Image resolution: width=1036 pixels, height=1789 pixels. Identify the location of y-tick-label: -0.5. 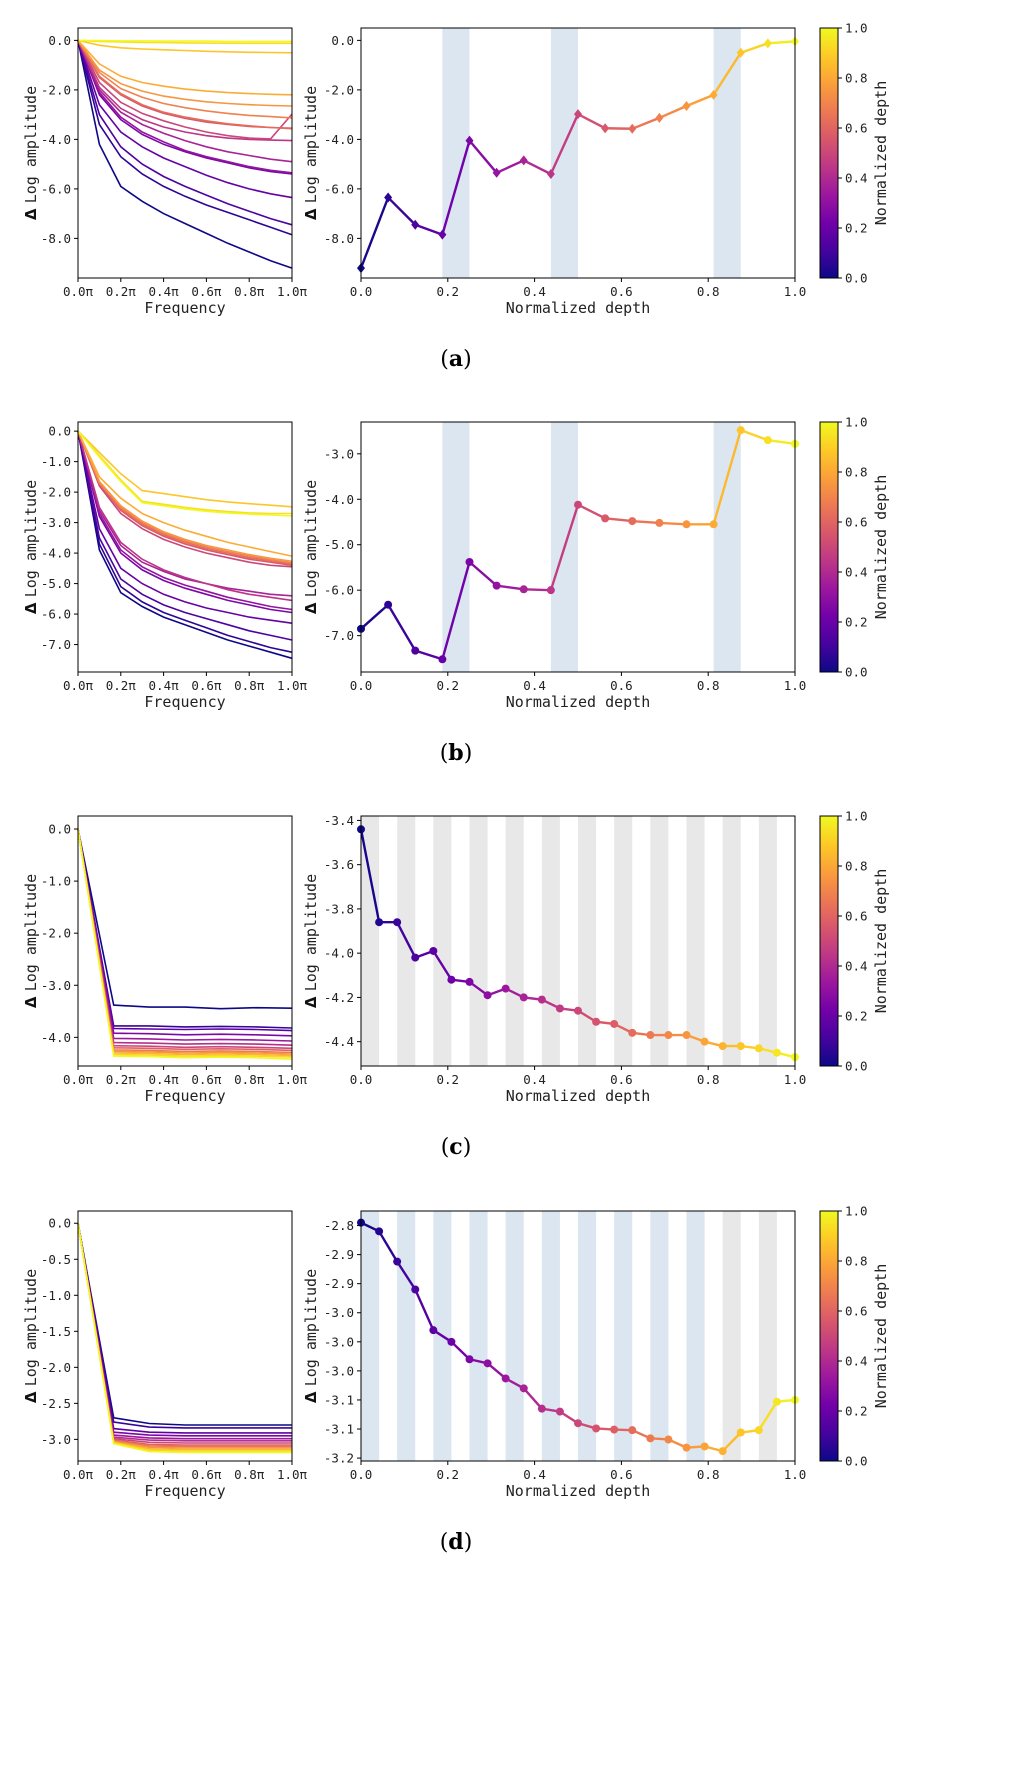
(56, 1259).